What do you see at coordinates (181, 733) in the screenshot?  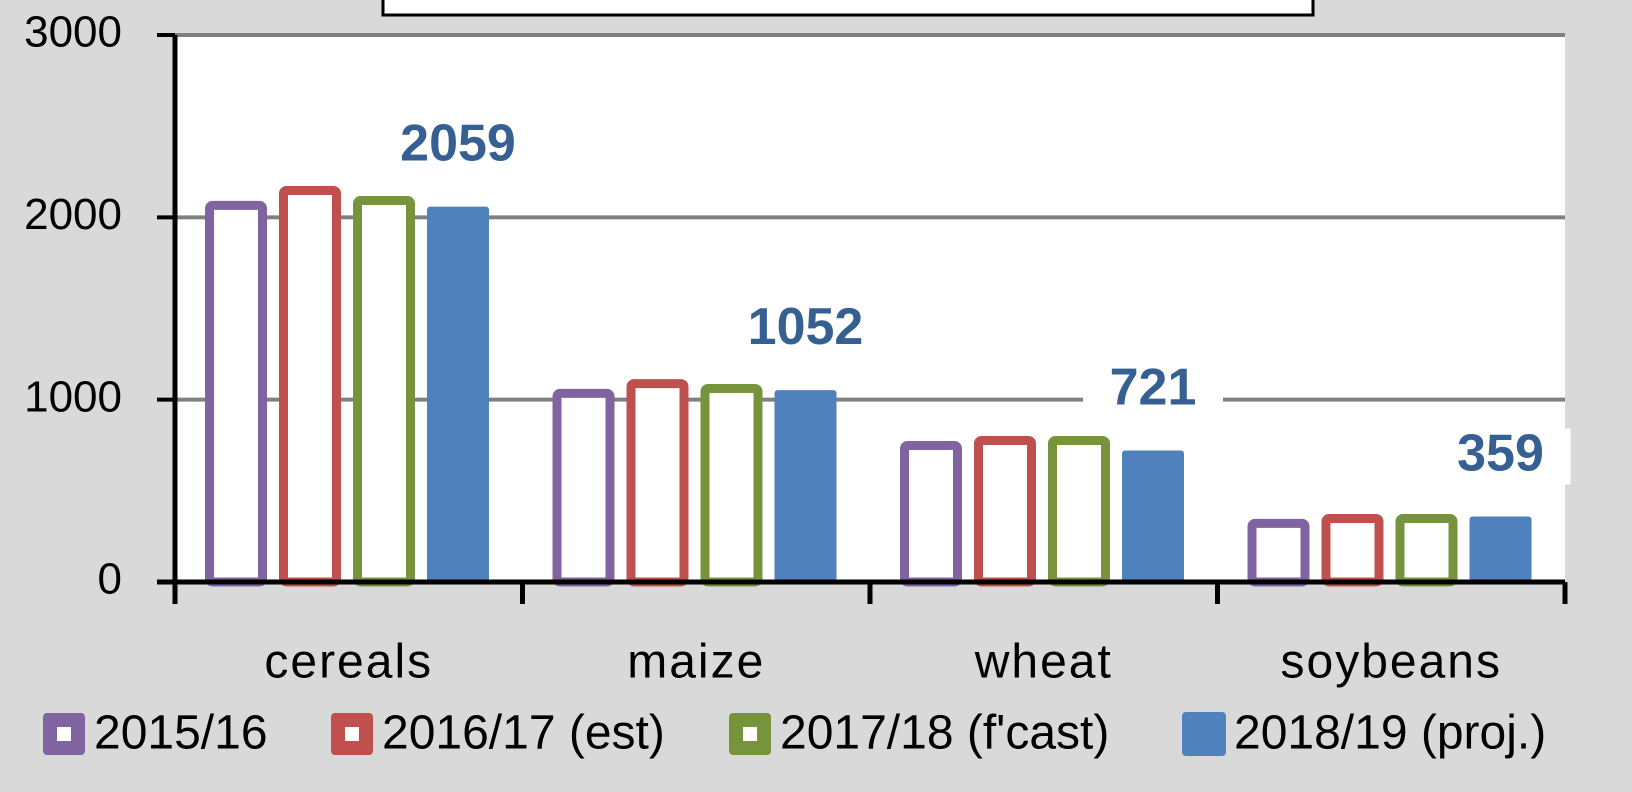 I see `legend-label: 2015/16` at bounding box center [181, 733].